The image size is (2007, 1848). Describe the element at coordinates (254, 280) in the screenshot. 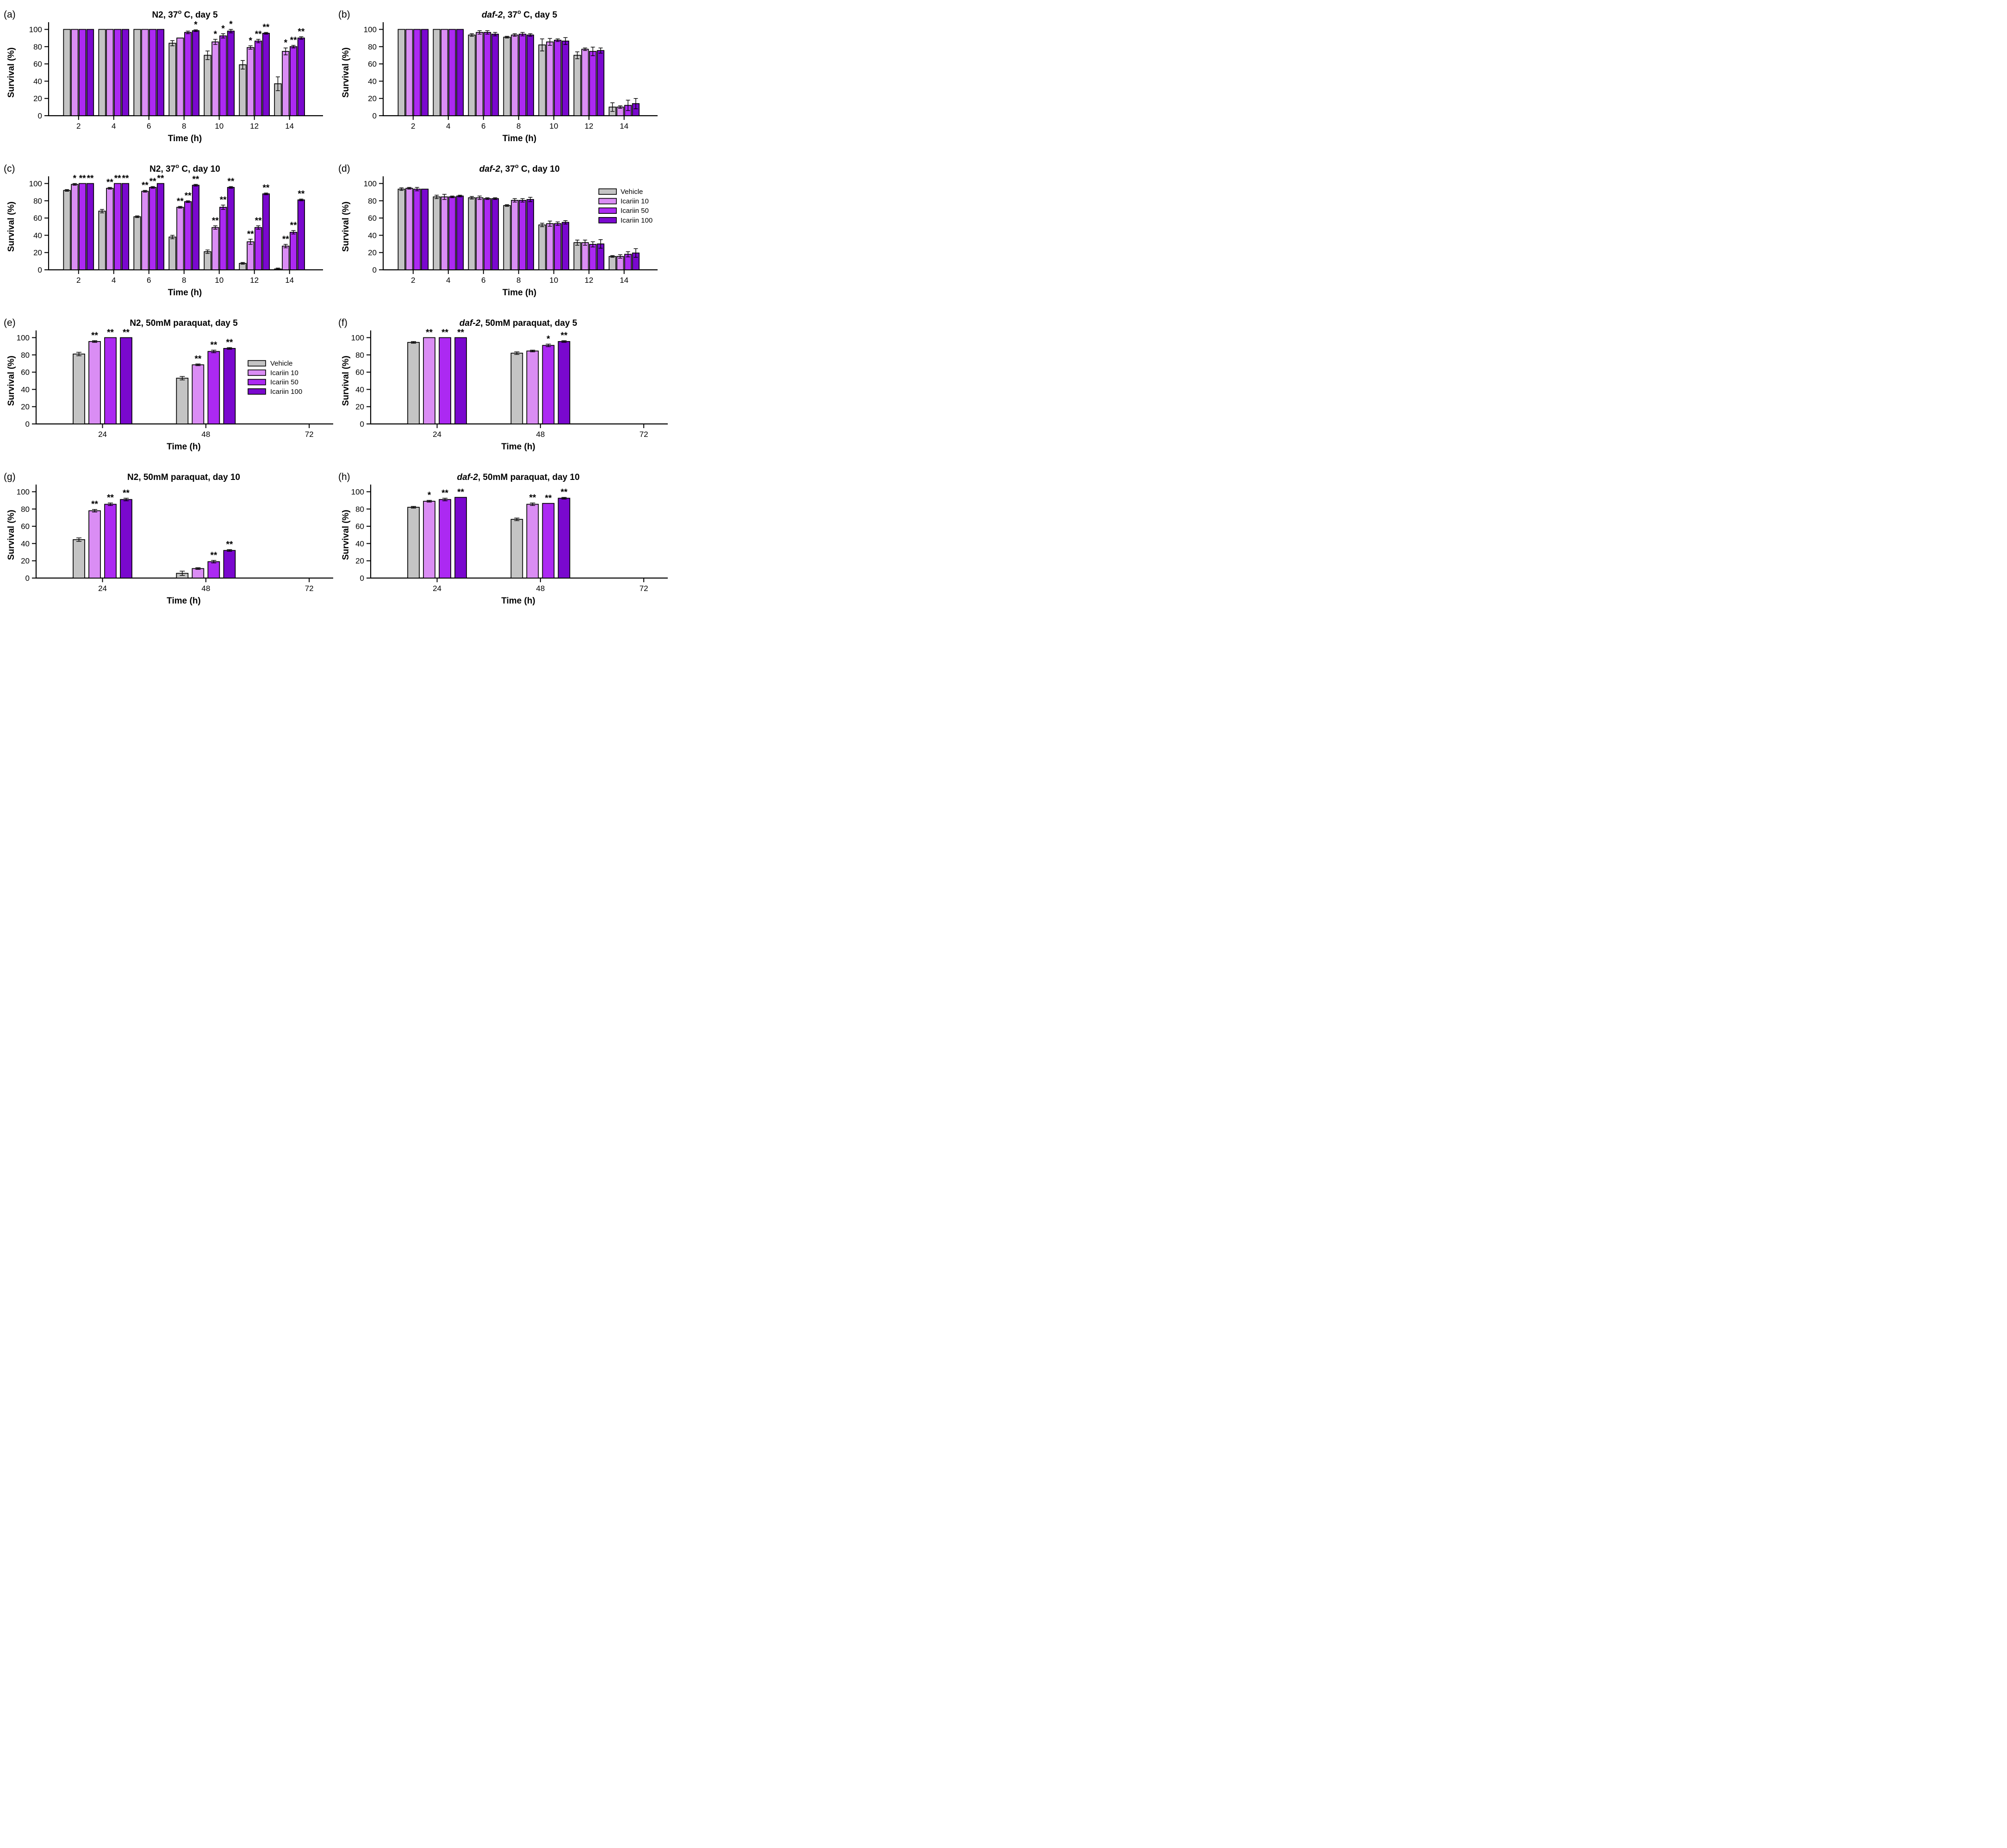

I see `x-tick-label: 12` at that location.